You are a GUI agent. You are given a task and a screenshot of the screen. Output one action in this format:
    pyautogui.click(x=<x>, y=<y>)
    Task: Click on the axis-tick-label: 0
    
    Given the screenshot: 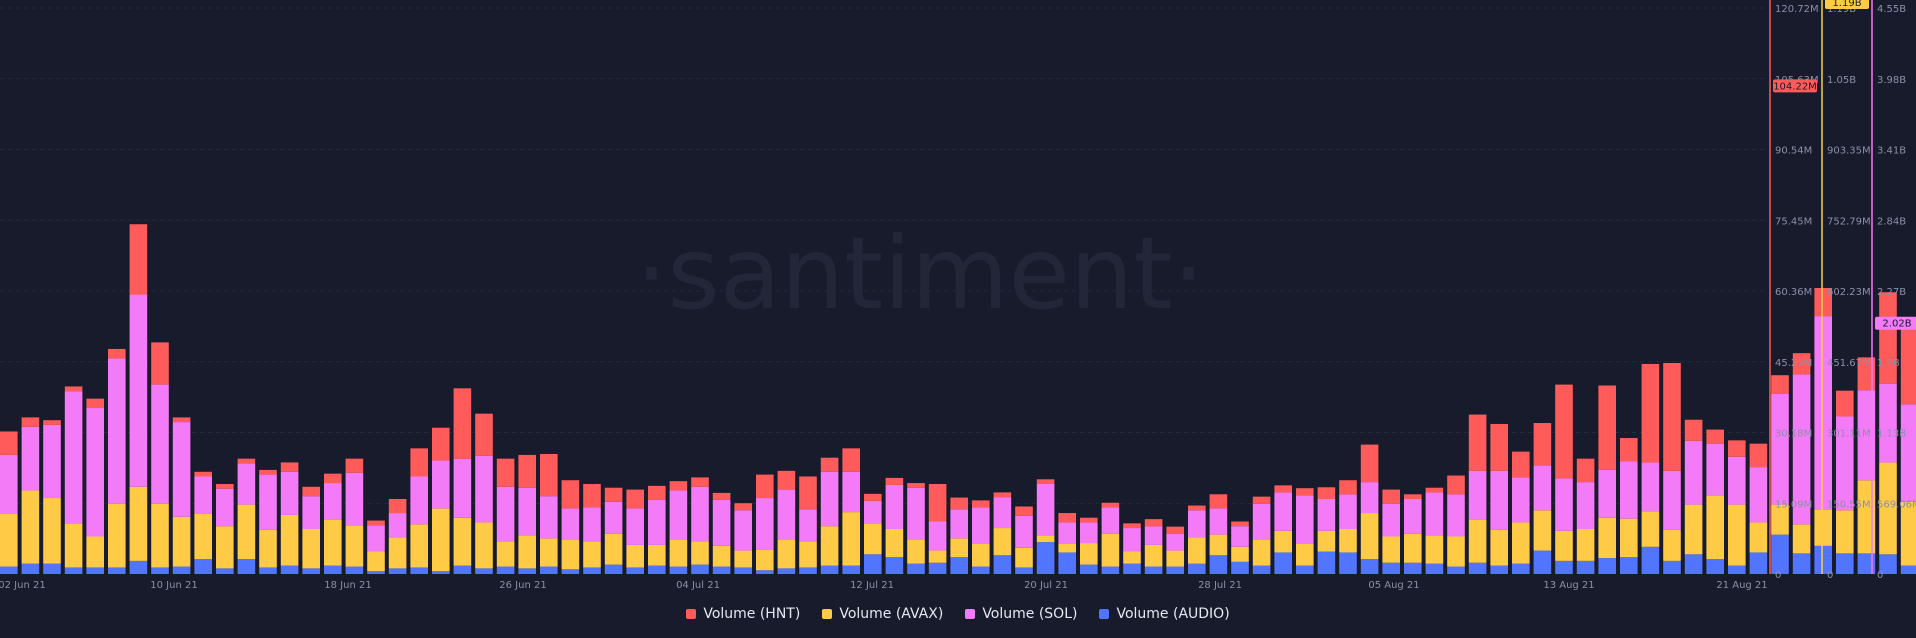 What is the action you would take?
    pyautogui.click(x=1880, y=575)
    